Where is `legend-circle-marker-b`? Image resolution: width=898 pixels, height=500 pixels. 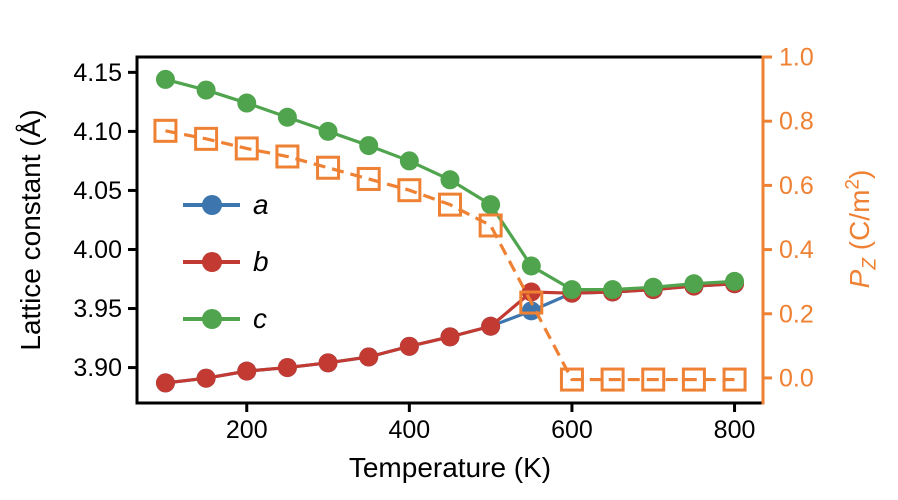 legend-circle-marker-b is located at coordinates (211, 261).